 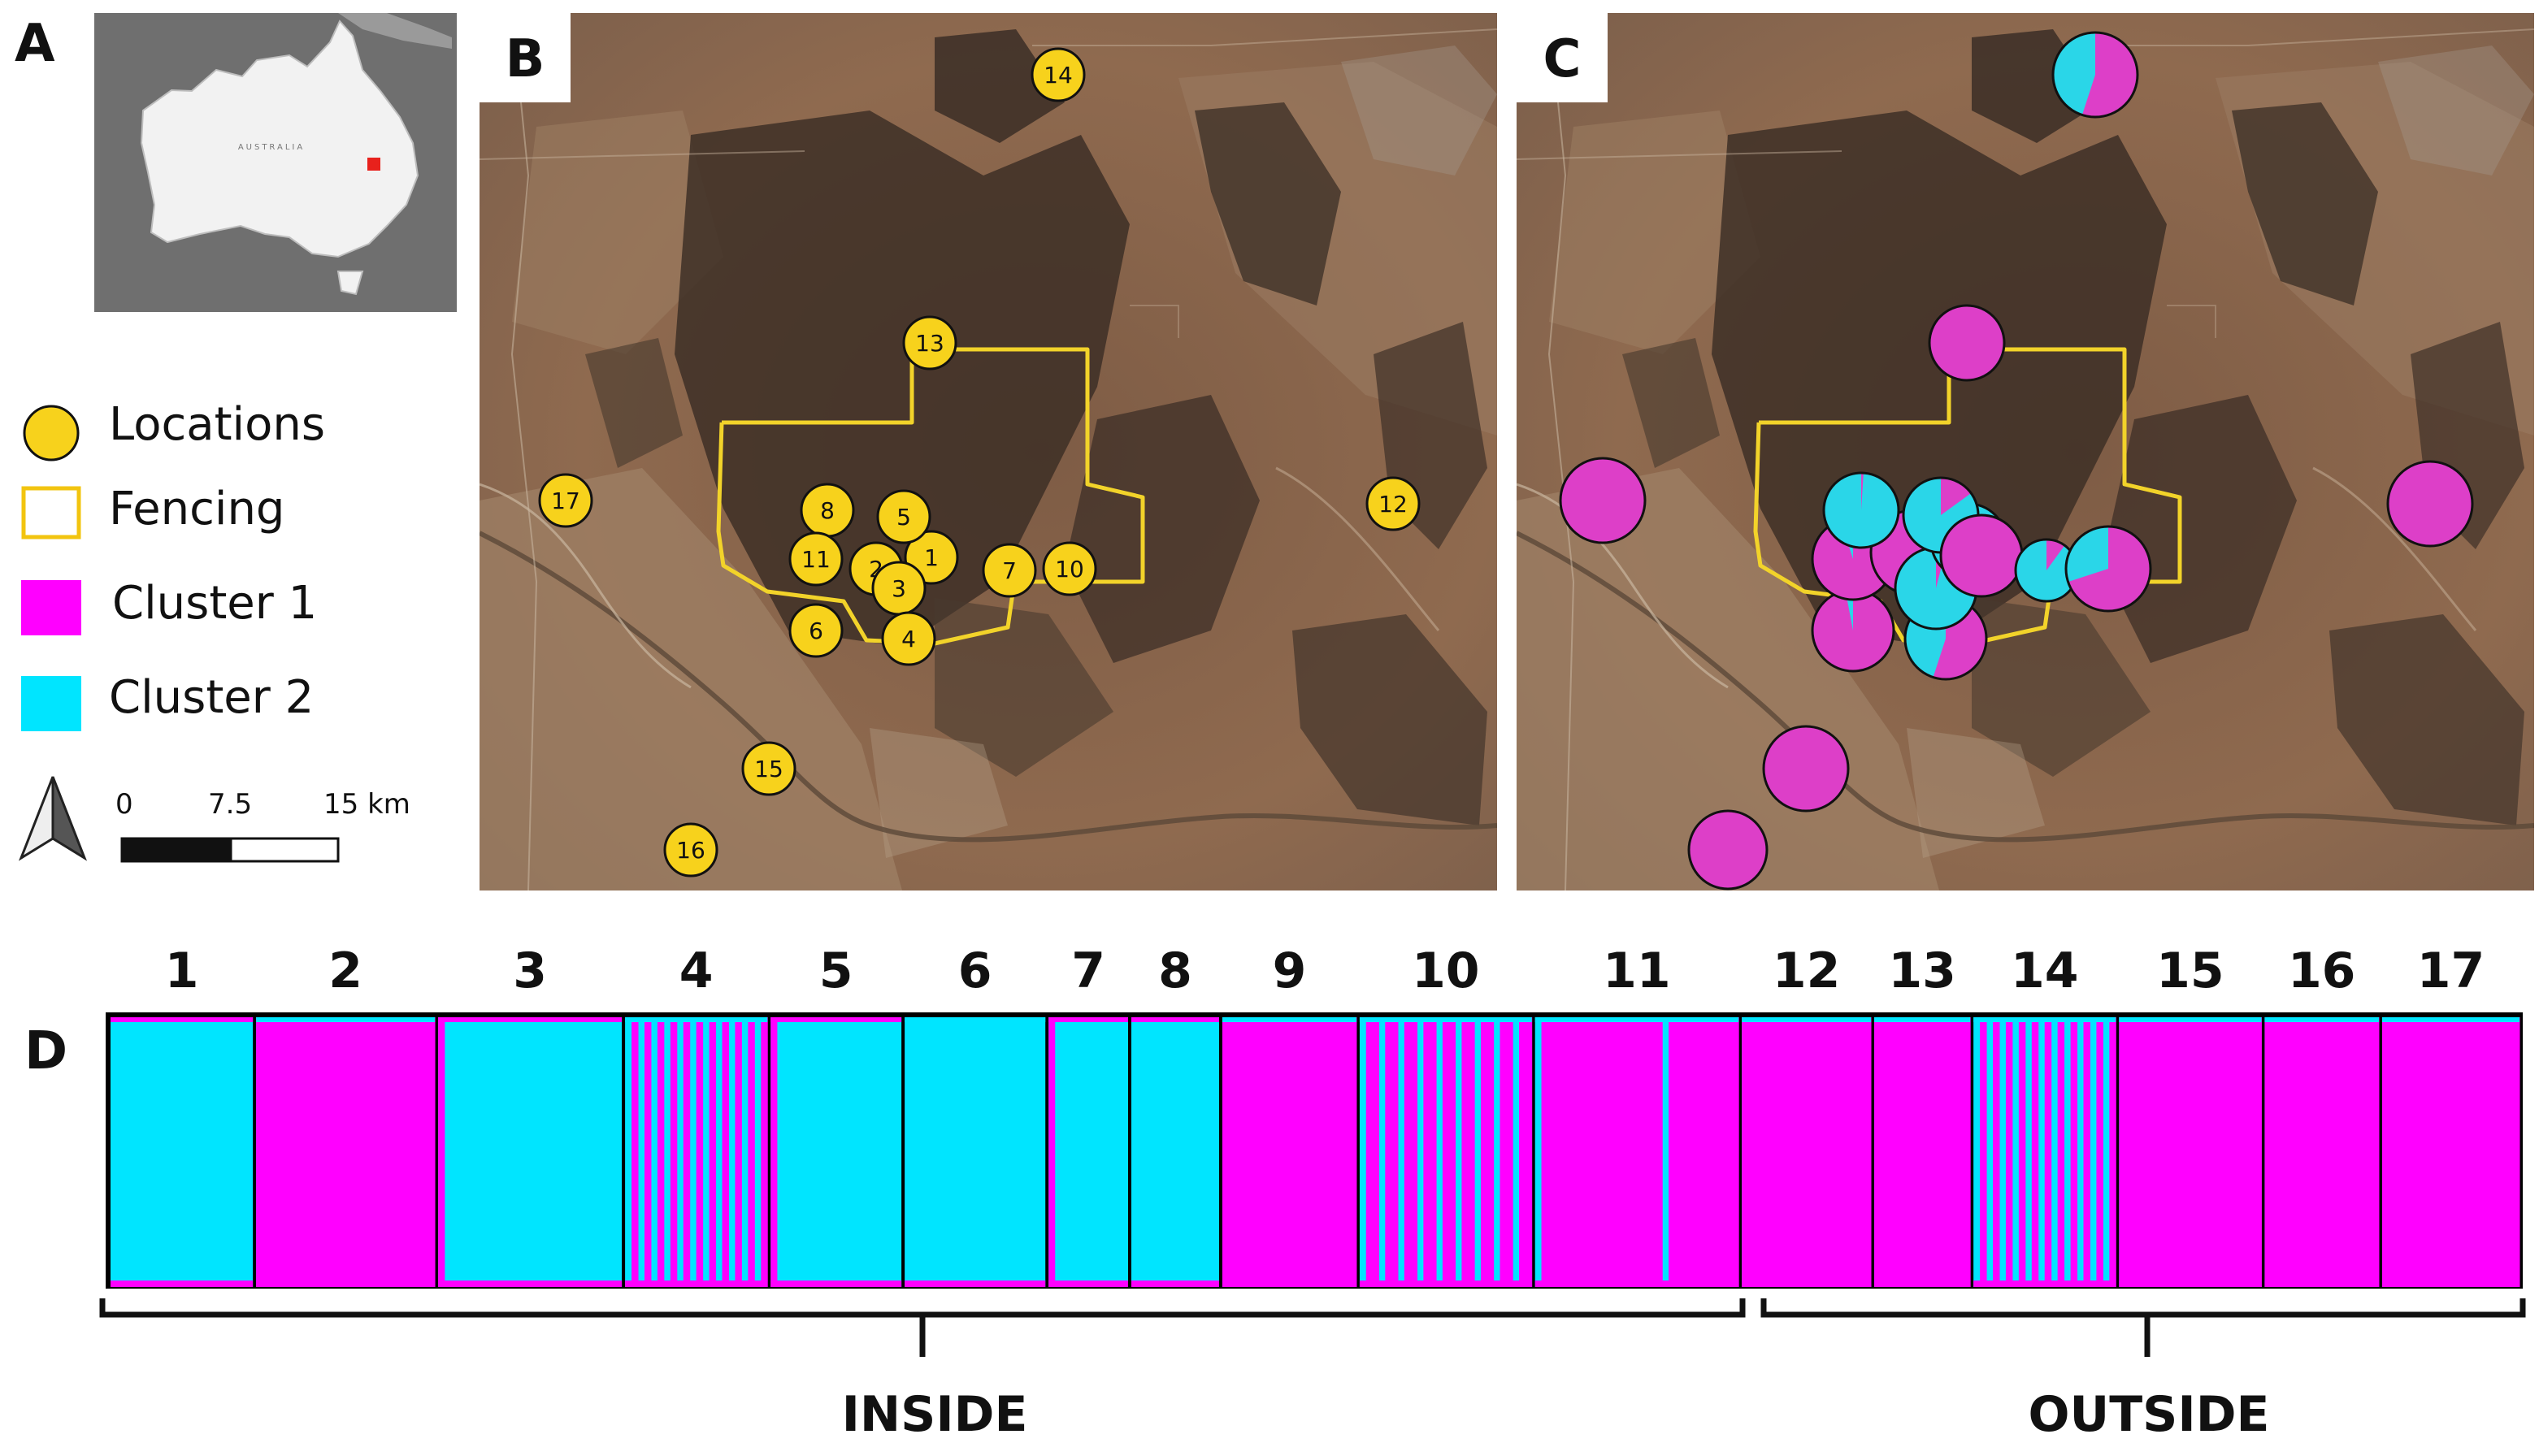 I want to click on panel-c-label-box, so click(x=1562, y=57).